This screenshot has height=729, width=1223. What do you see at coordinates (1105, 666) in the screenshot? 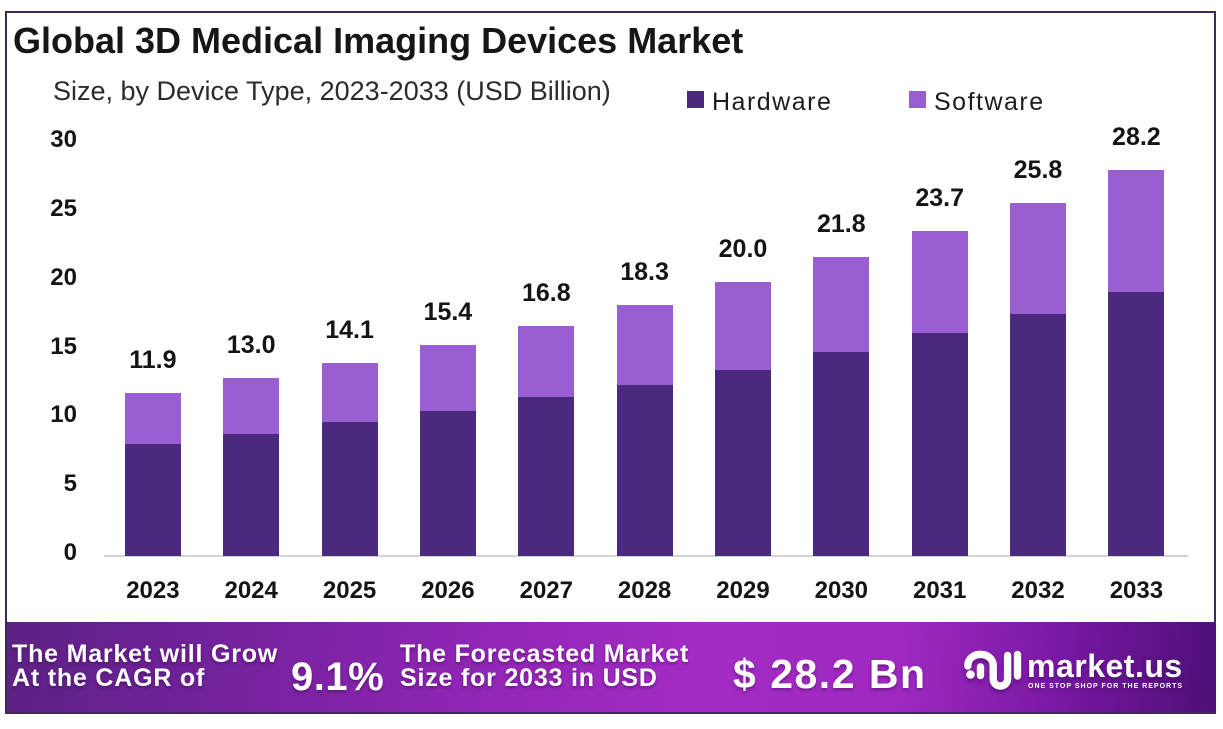
I see `svg-text: market.us` at bounding box center [1105, 666].